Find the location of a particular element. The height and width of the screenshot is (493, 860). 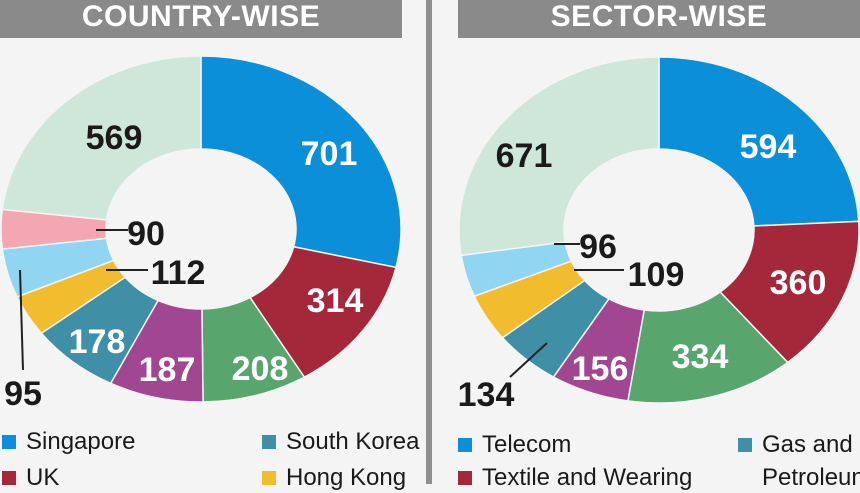

legend-item-telecom: Telecom is located at coordinates (514, 445).